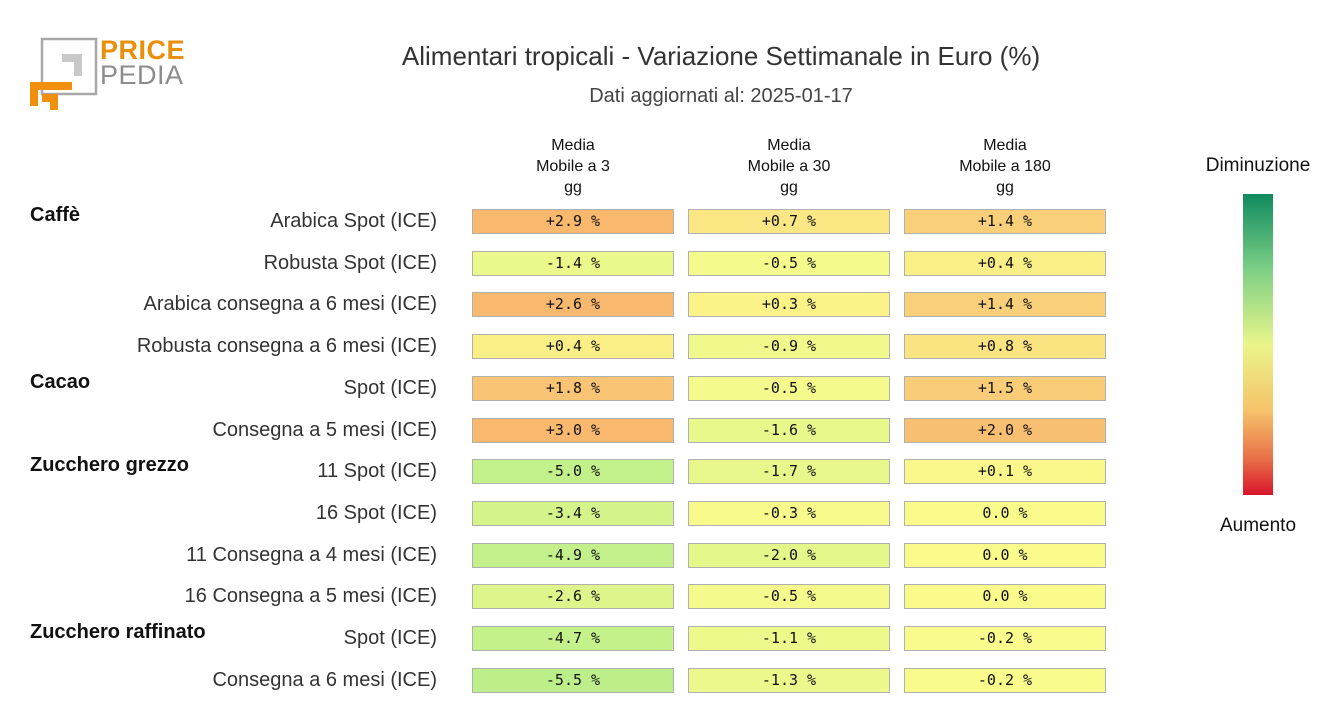 The height and width of the screenshot is (720, 1320). I want to click on heatmap-cell: -1.1 %, so click(789, 638).